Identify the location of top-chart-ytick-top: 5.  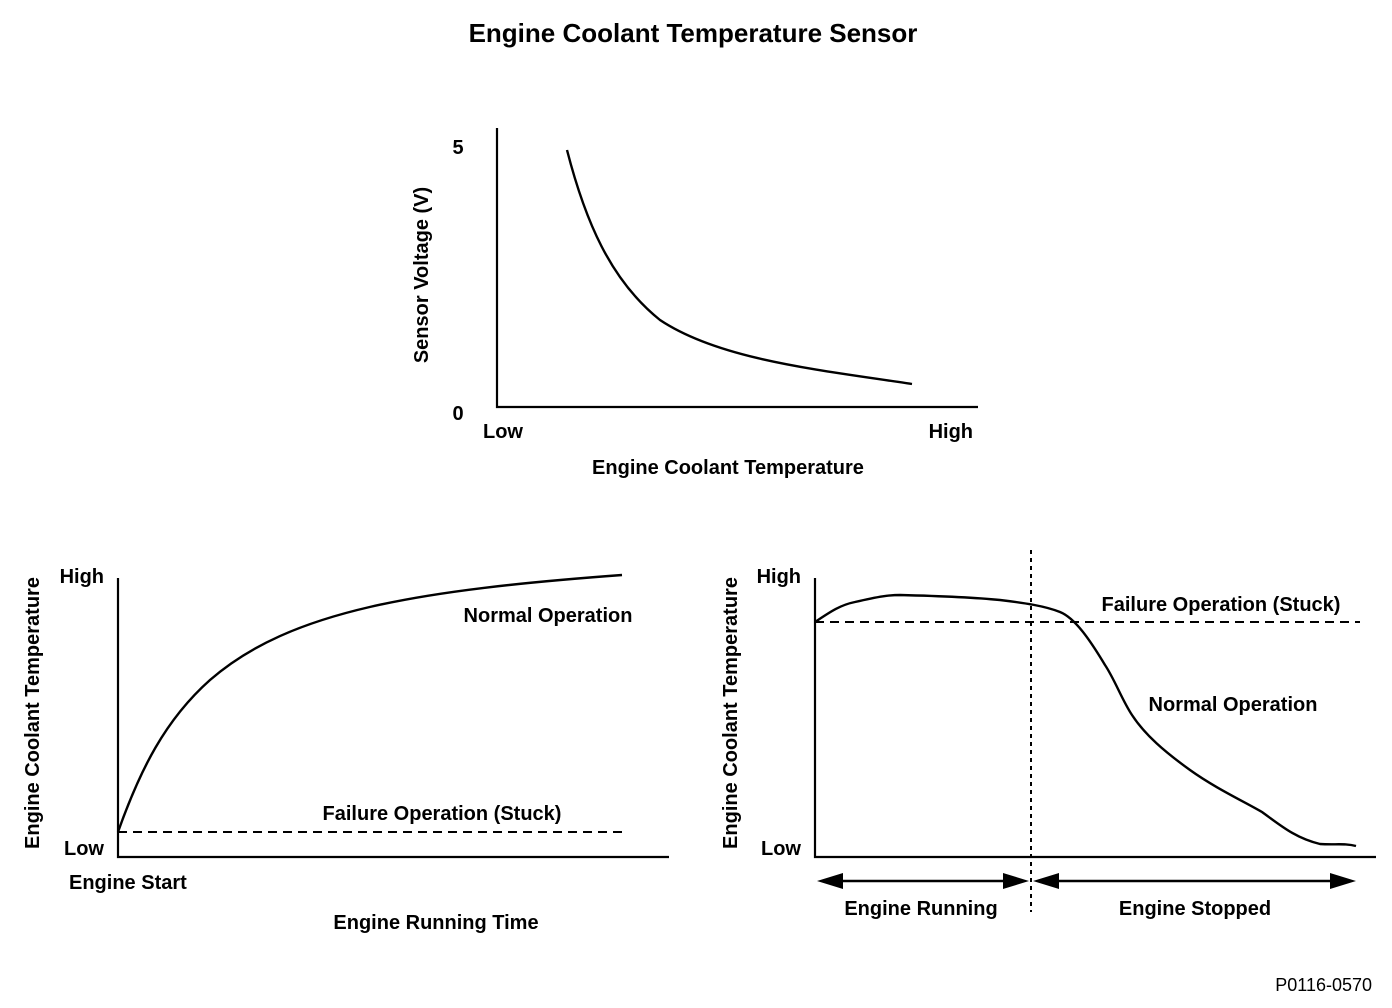
(457, 148).